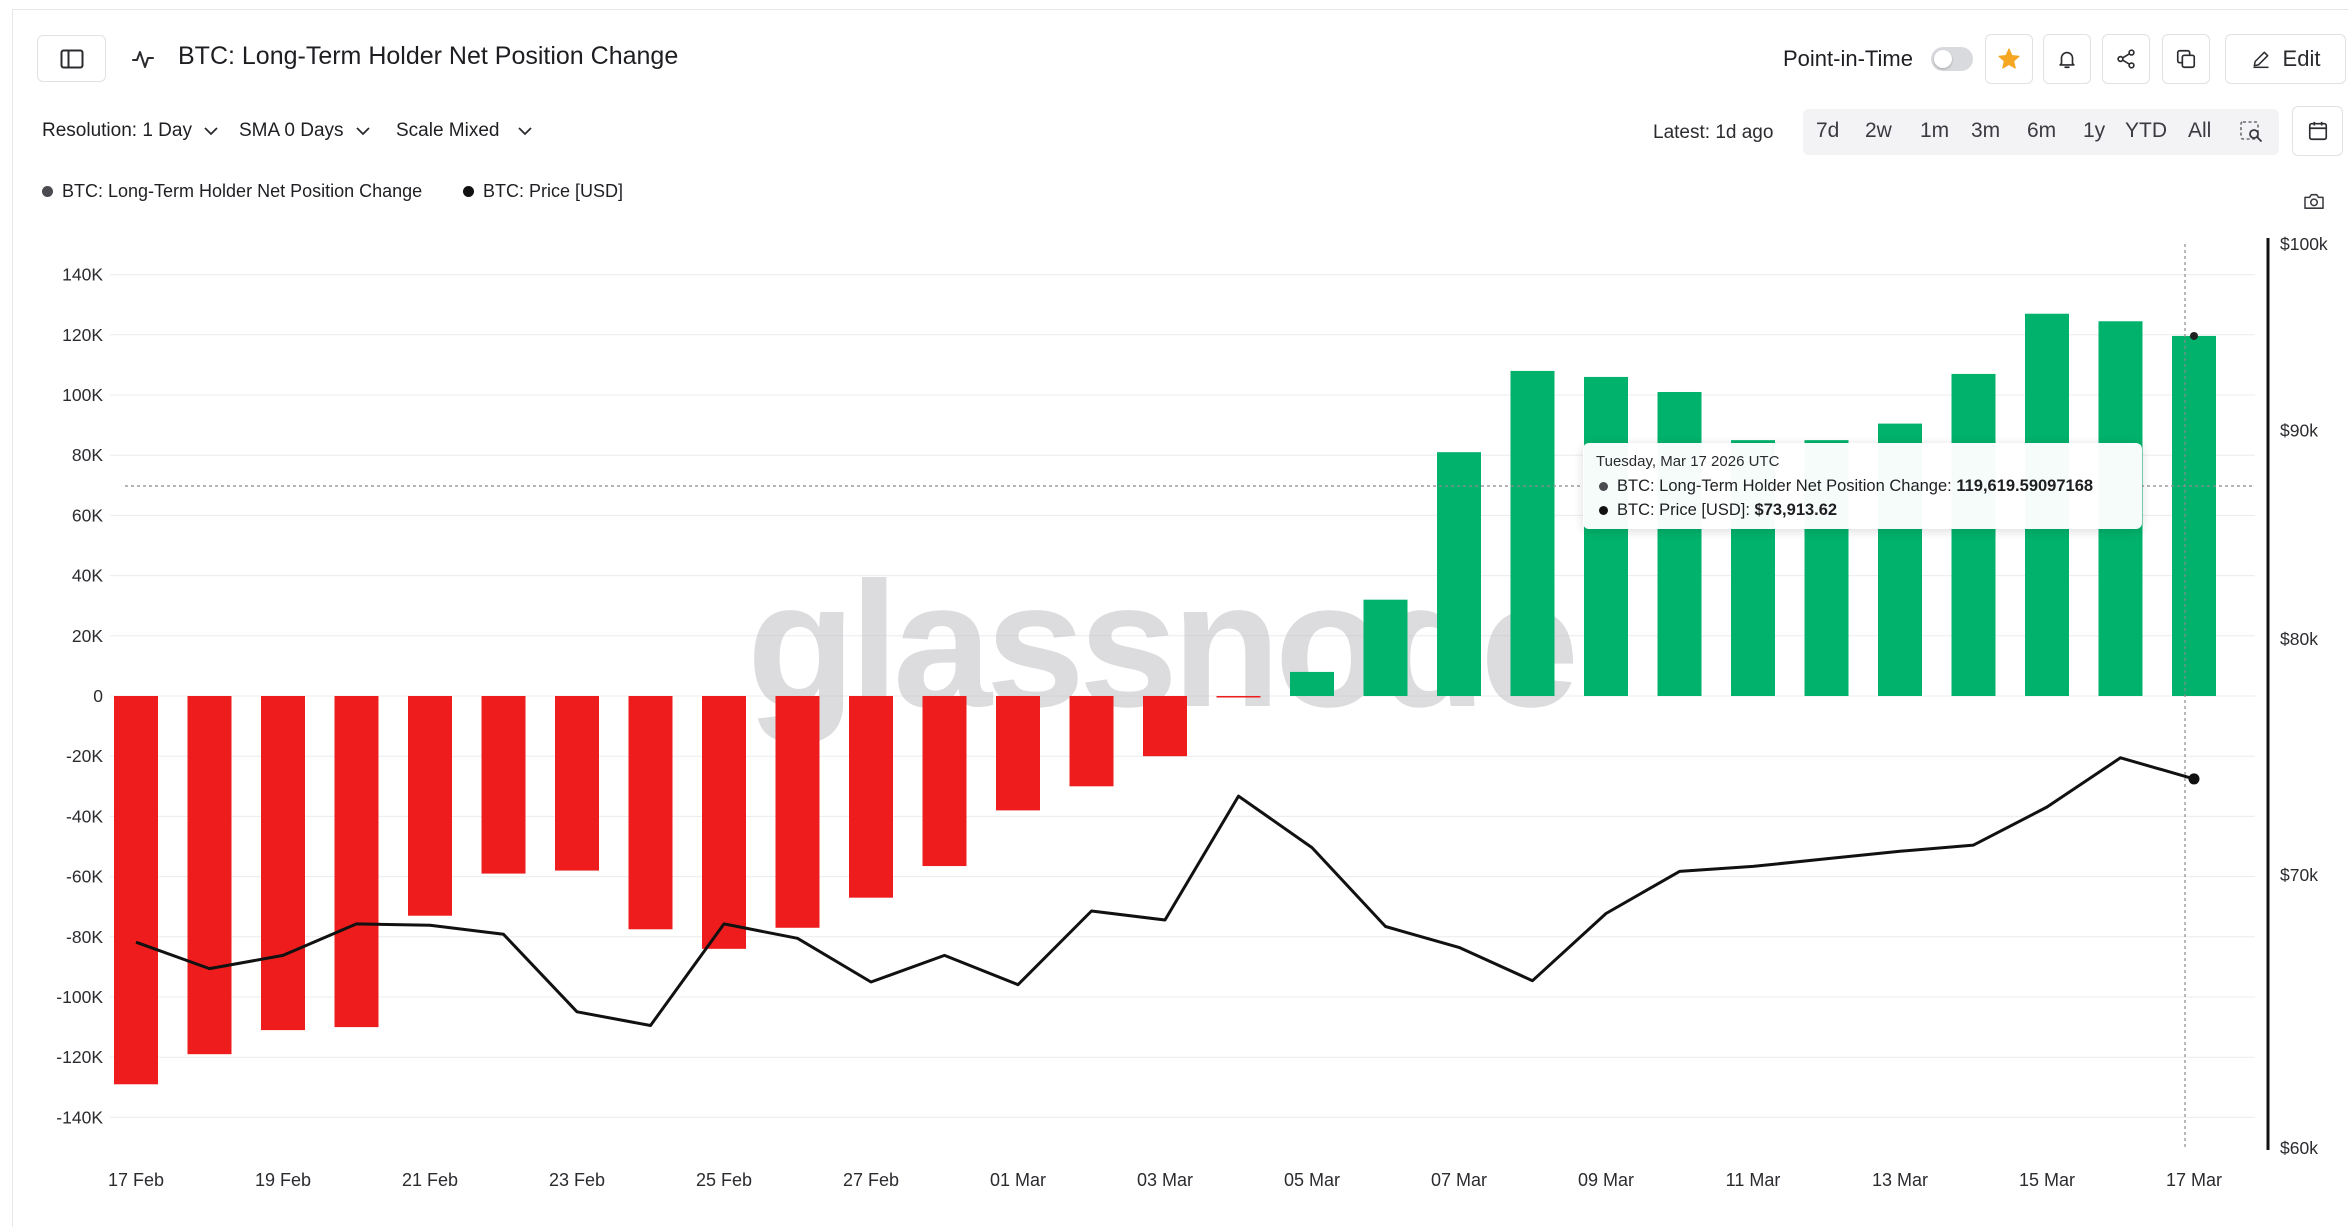  Describe the element at coordinates (82, 335) in the screenshot. I see `y-tick-label: 120K` at that location.